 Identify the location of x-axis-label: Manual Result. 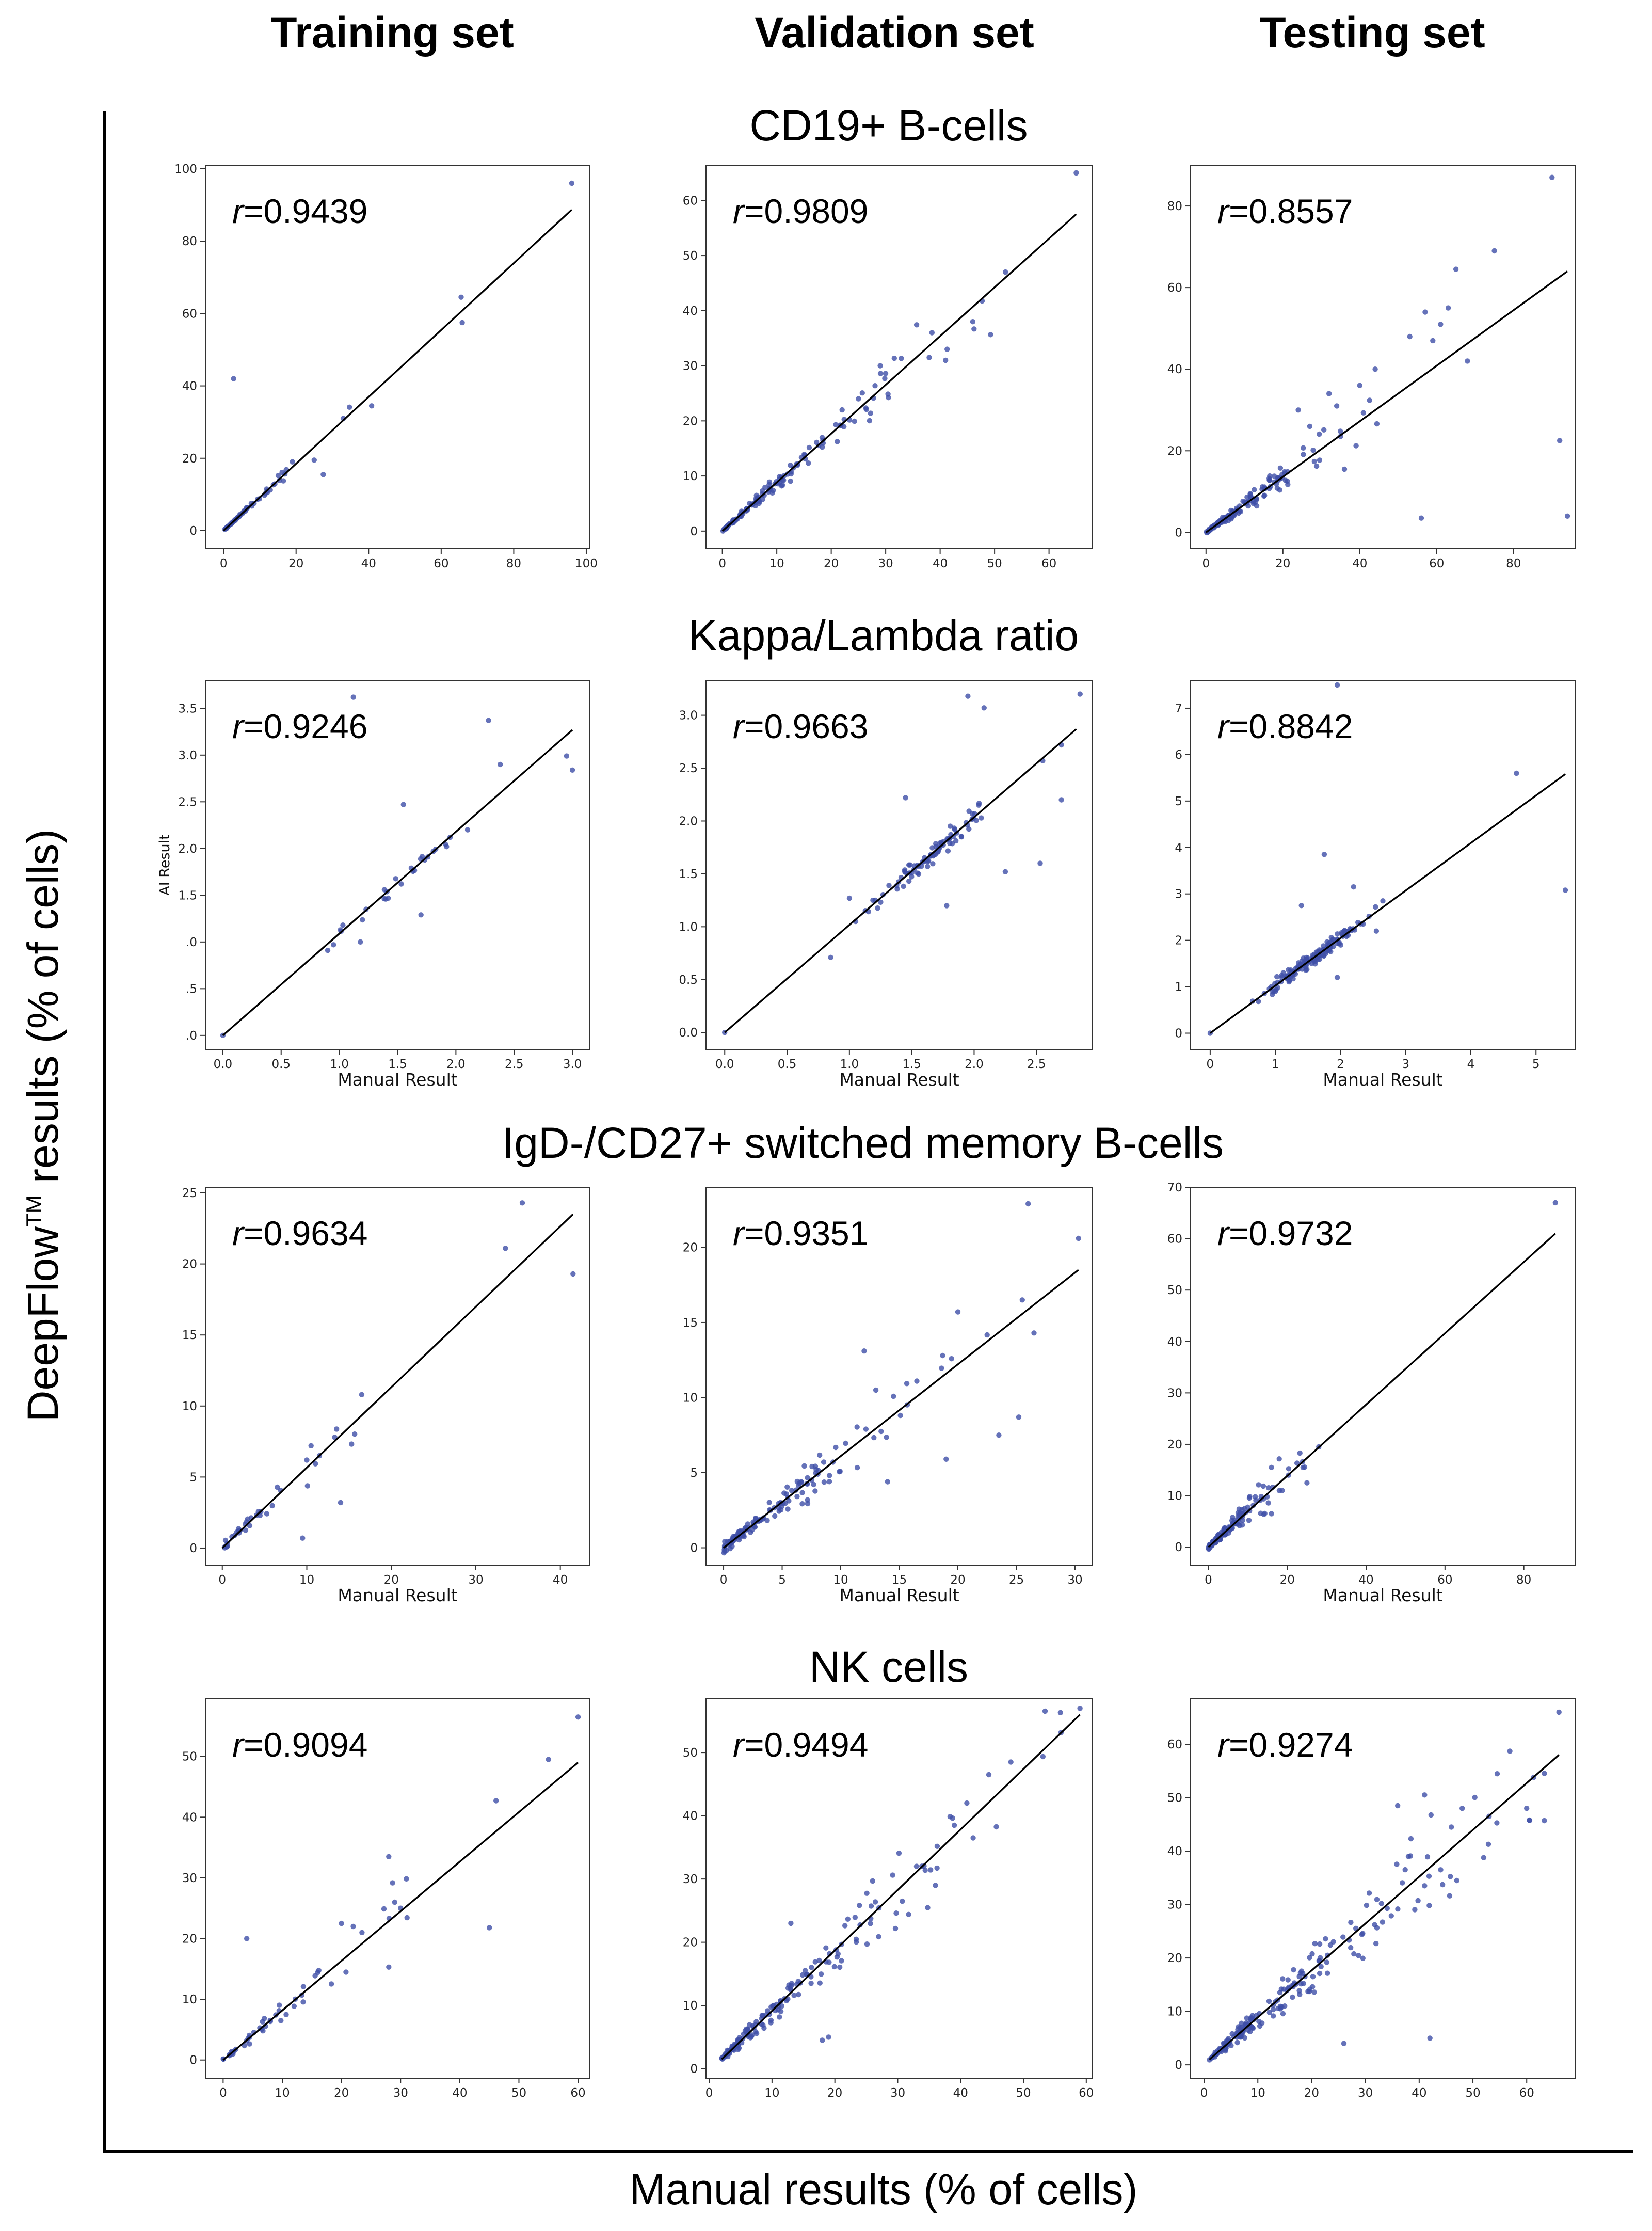
(899, 1595).